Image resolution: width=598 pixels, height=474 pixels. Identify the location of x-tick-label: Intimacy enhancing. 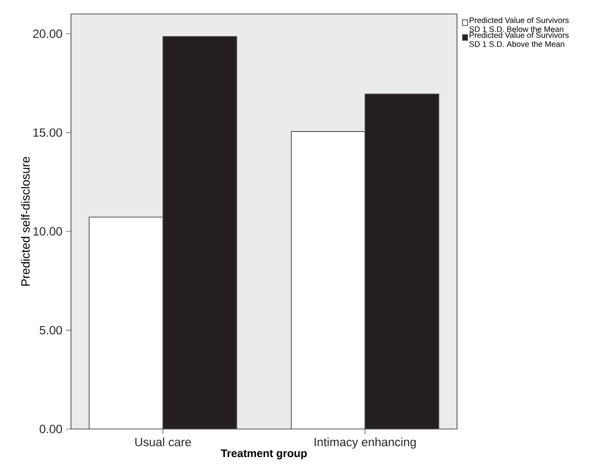
(365, 443).